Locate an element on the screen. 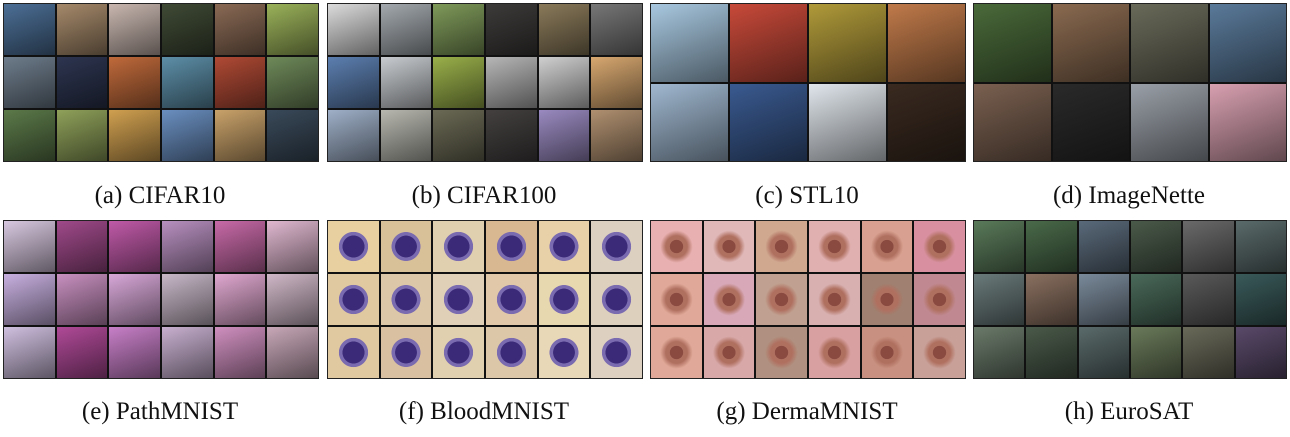 This screenshot has height=437, width=1290. image-grid-stl10 is located at coordinates (808, 82).